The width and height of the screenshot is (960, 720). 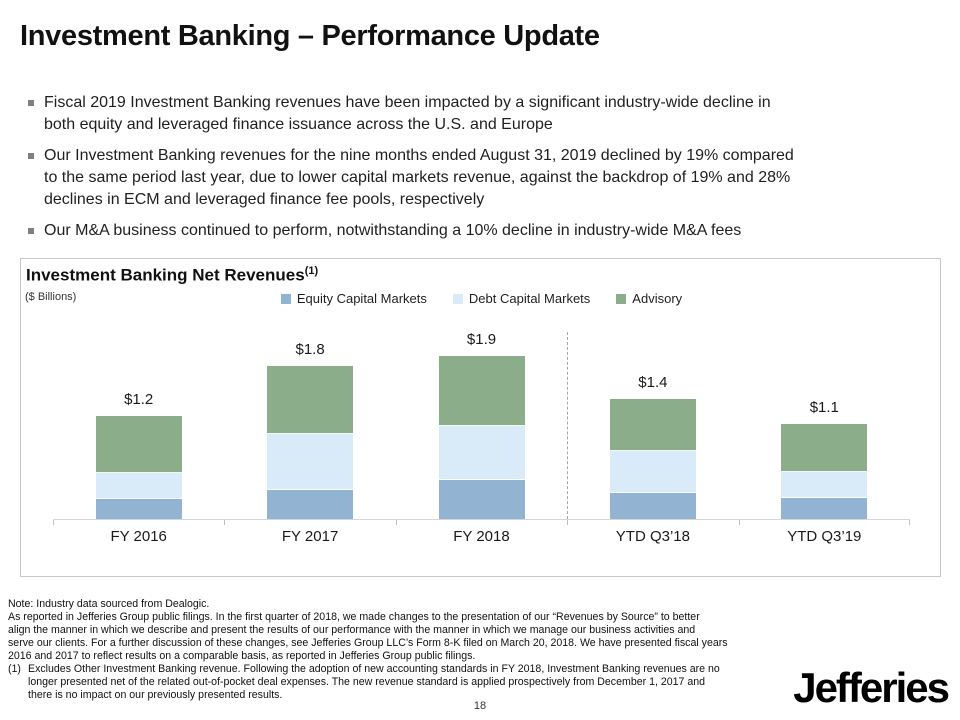 What do you see at coordinates (138, 536) in the screenshot?
I see `x-axis-label: FY 2016` at bounding box center [138, 536].